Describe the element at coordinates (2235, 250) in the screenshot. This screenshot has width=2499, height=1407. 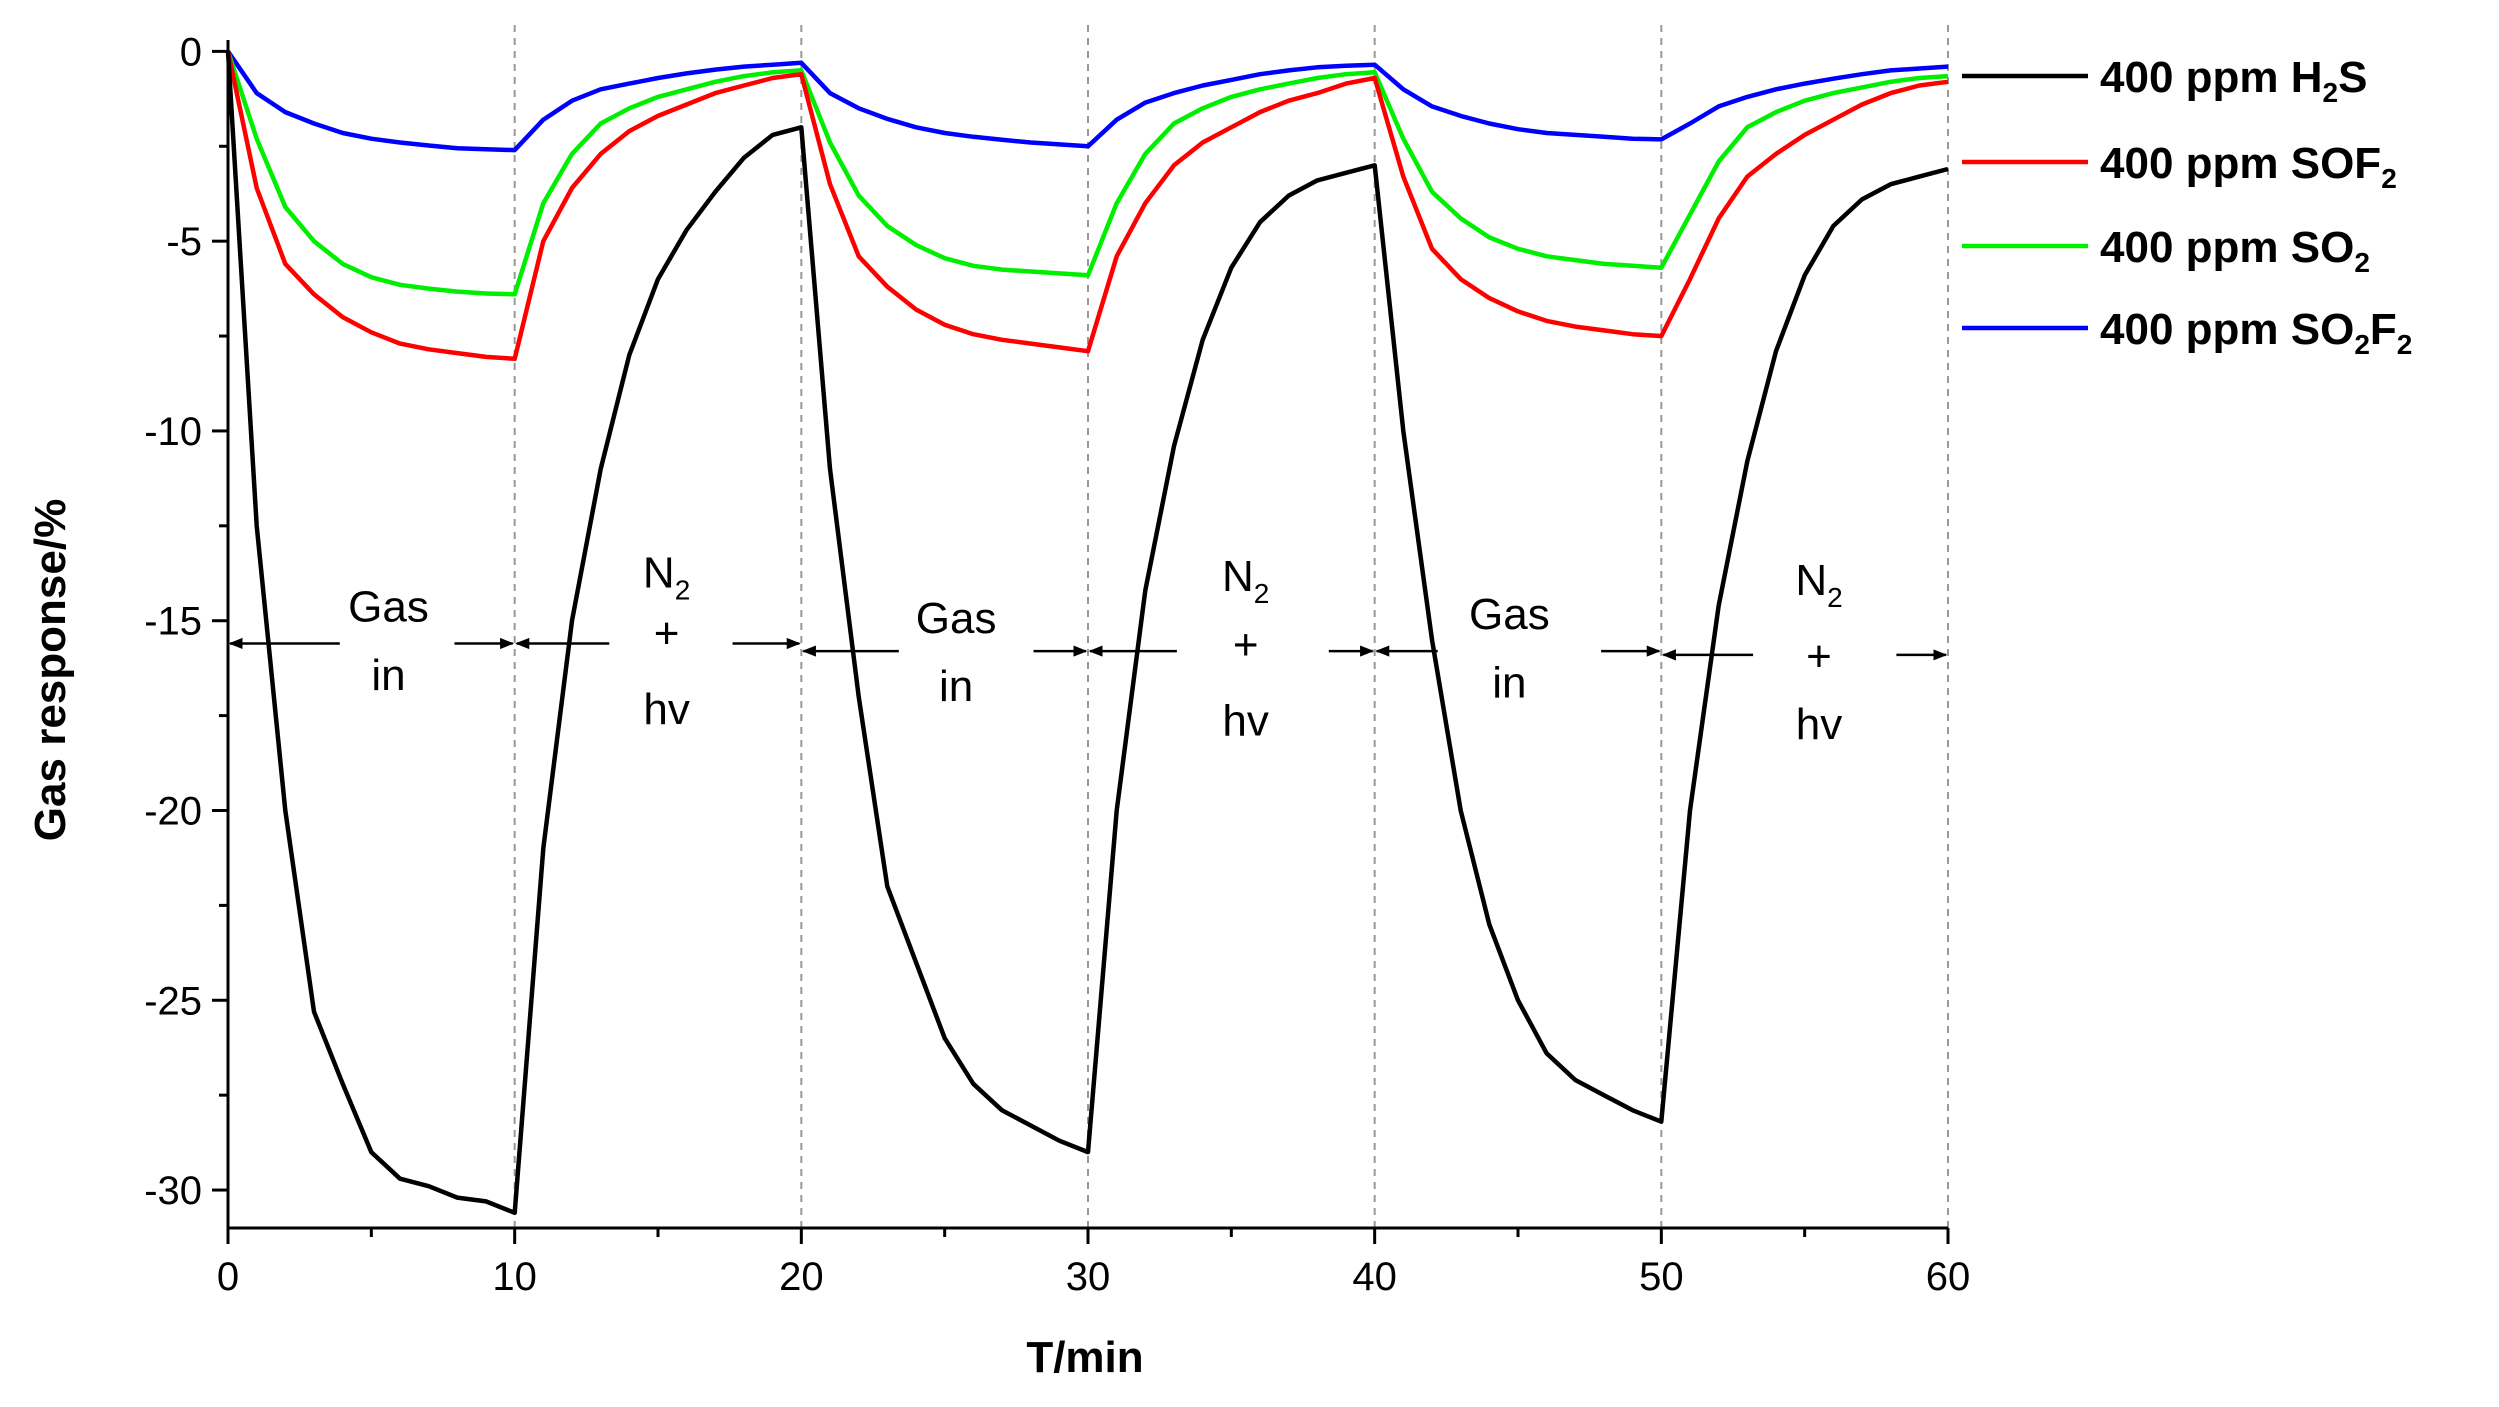
I see `legend-label: 400 ppm SO2` at that location.